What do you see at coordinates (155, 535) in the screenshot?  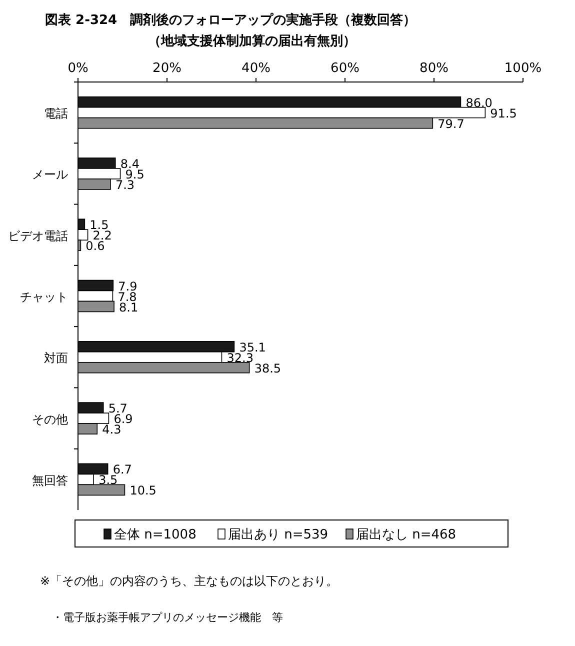 I see `legend-label: 全体 n=1008` at bounding box center [155, 535].